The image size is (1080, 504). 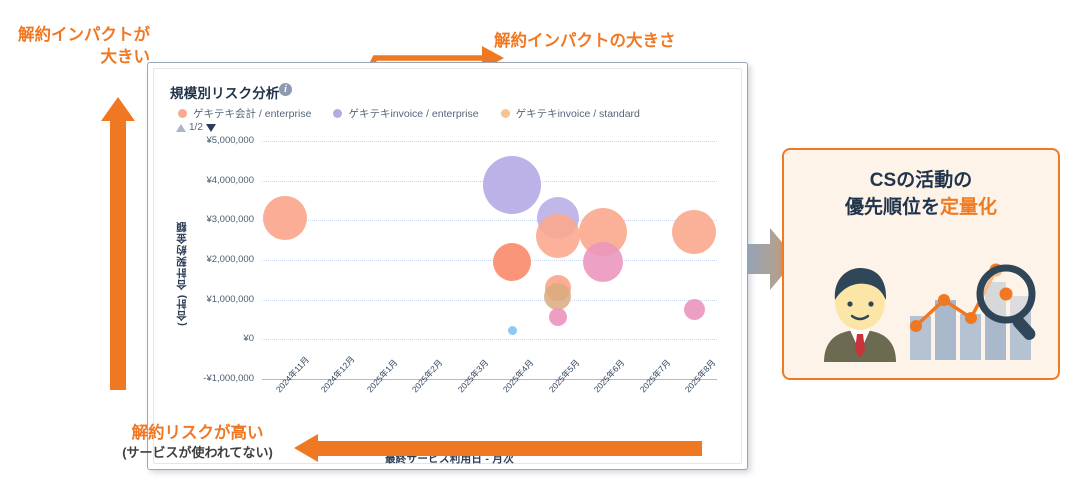 What do you see at coordinates (118, 254) in the screenshot?
I see `impact-up-arrow-shaft` at bounding box center [118, 254].